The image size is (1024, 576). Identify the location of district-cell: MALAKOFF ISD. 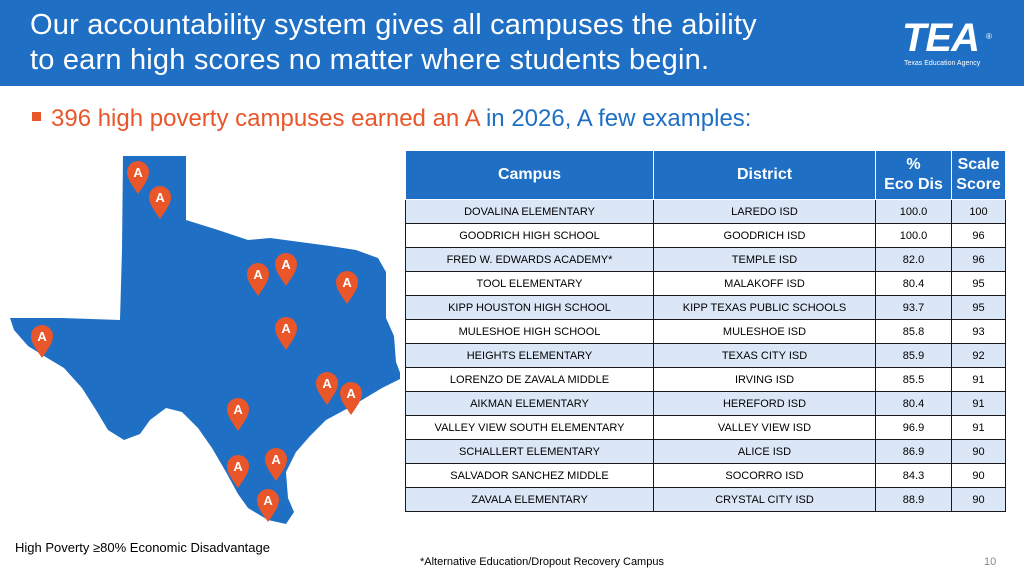
(764, 283).